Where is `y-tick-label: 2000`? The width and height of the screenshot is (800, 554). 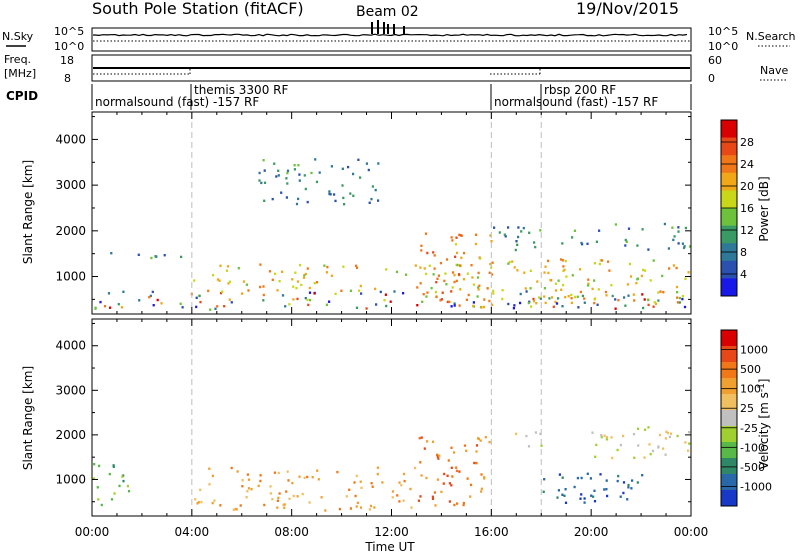
y-tick-label: 2000 is located at coordinates (70, 231).